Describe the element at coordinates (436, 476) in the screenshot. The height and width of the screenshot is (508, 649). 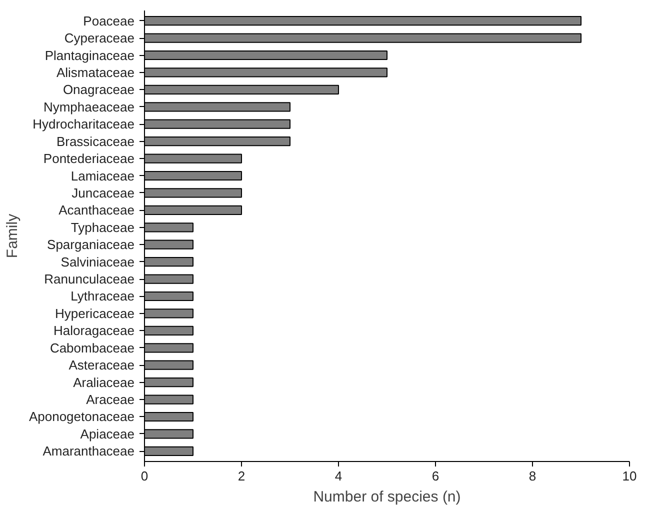
I see `x-tick-label: 6` at that location.